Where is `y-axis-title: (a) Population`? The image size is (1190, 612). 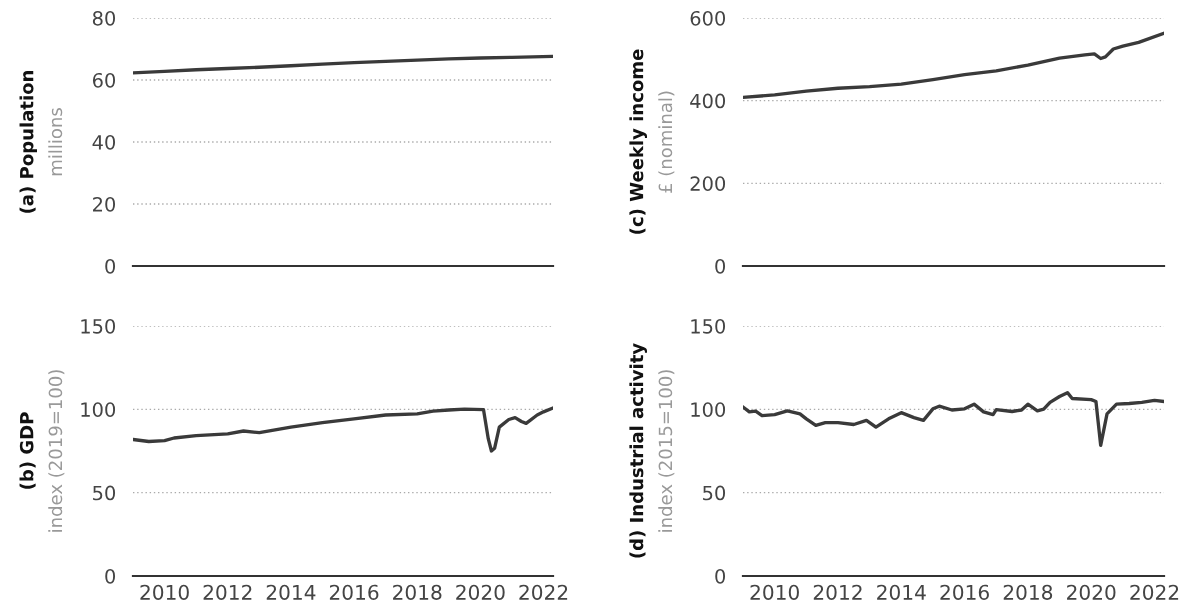 y-axis-title: (a) Population is located at coordinates (28, 141).